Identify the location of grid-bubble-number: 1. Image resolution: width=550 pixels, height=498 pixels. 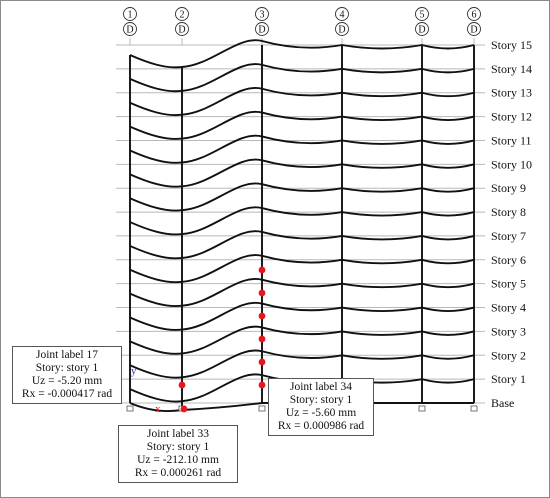
(130, 15).